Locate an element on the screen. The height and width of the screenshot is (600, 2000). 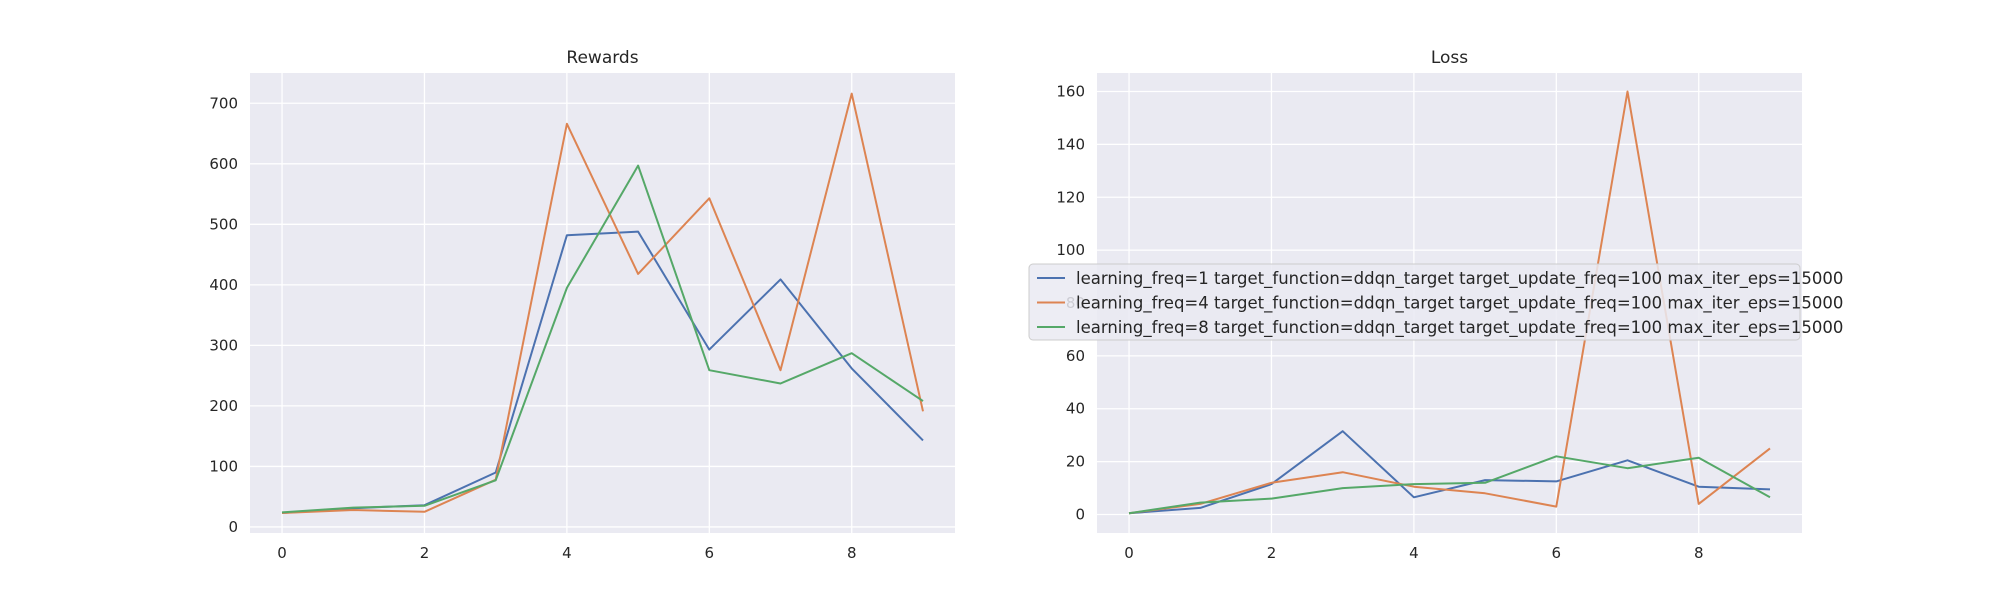
y-tick-label: 60 is located at coordinates (1075, 356).